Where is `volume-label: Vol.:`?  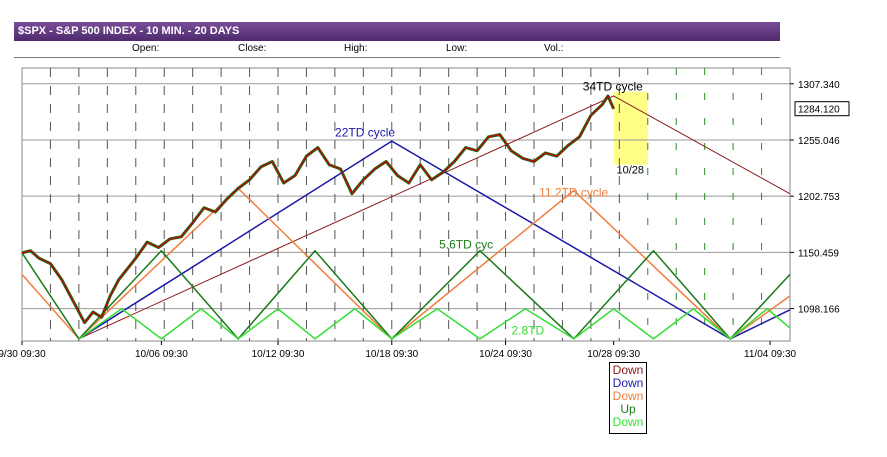 volume-label: Vol.: is located at coordinates (554, 48).